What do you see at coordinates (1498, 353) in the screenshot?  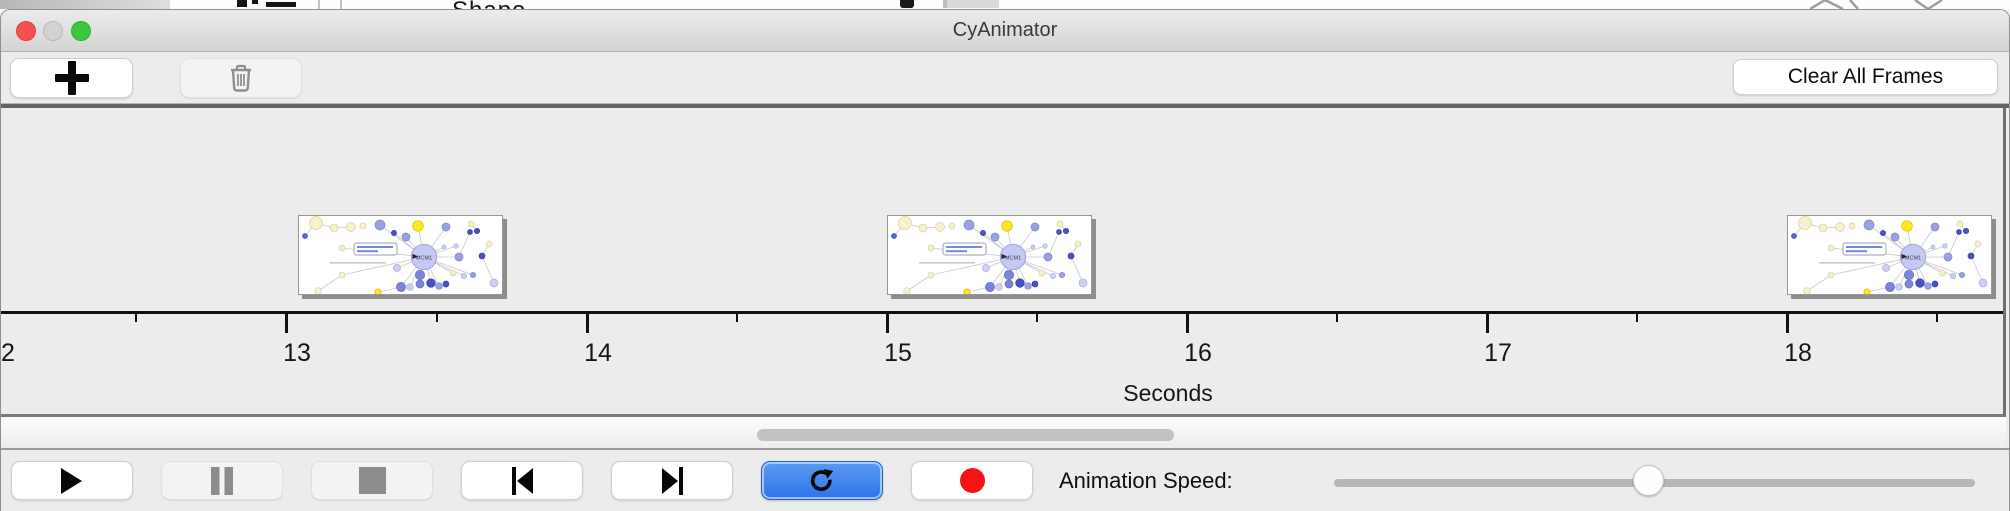 I see `ruler-label-17: 17` at bounding box center [1498, 353].